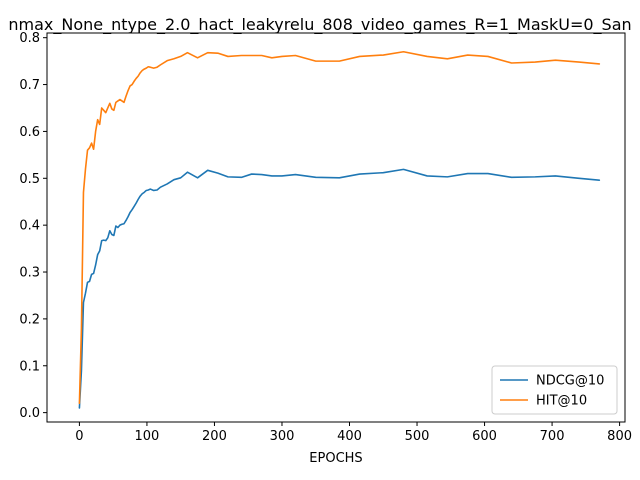 This screenshot has height=480, width=640. I want to click on x-axis: 0 100 200 300 400 500 600 700 800, so click(353, 433).